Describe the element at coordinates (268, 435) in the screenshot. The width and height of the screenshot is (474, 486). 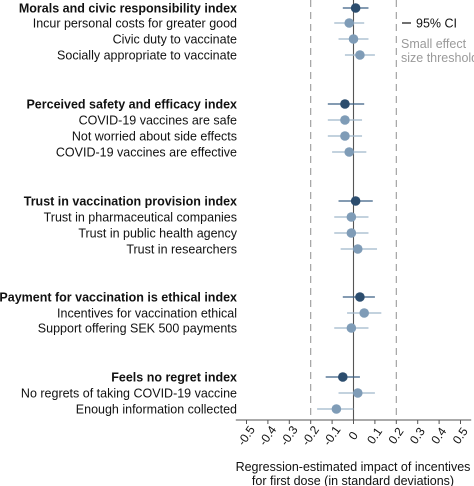
I see `x-tick-label-2: -0.4` at that location.